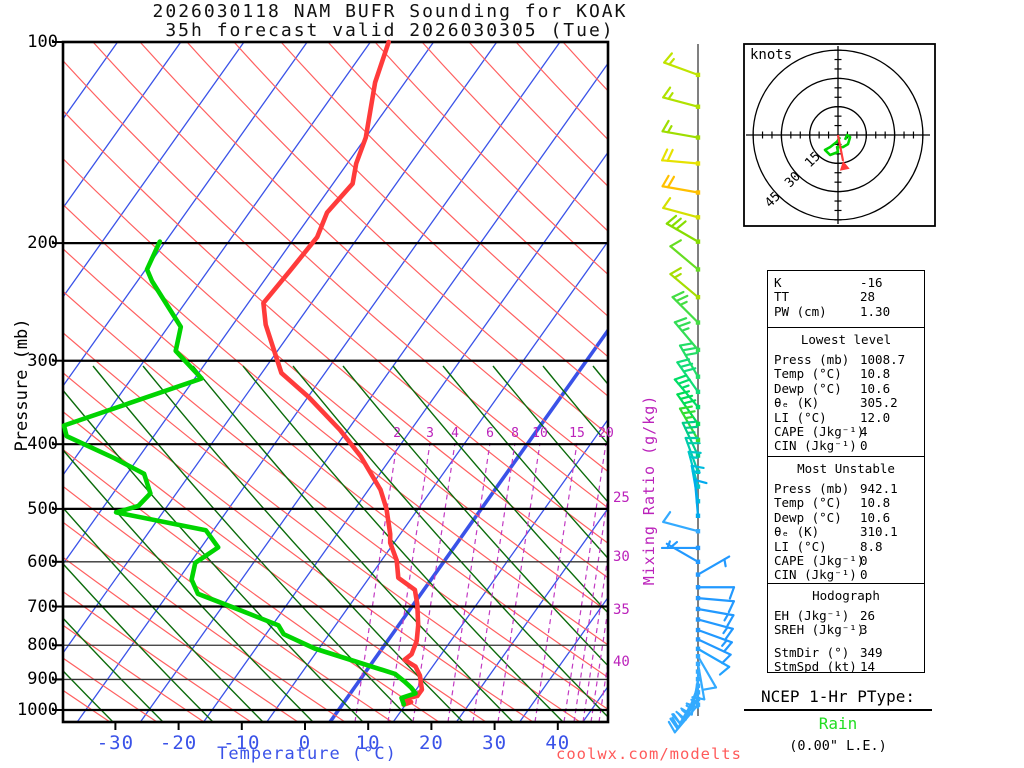 The image size is (1024, 768). Describe the element at coordinates (800, 417) in the screenshot. I see `index-label: LI (°C)` at that location.